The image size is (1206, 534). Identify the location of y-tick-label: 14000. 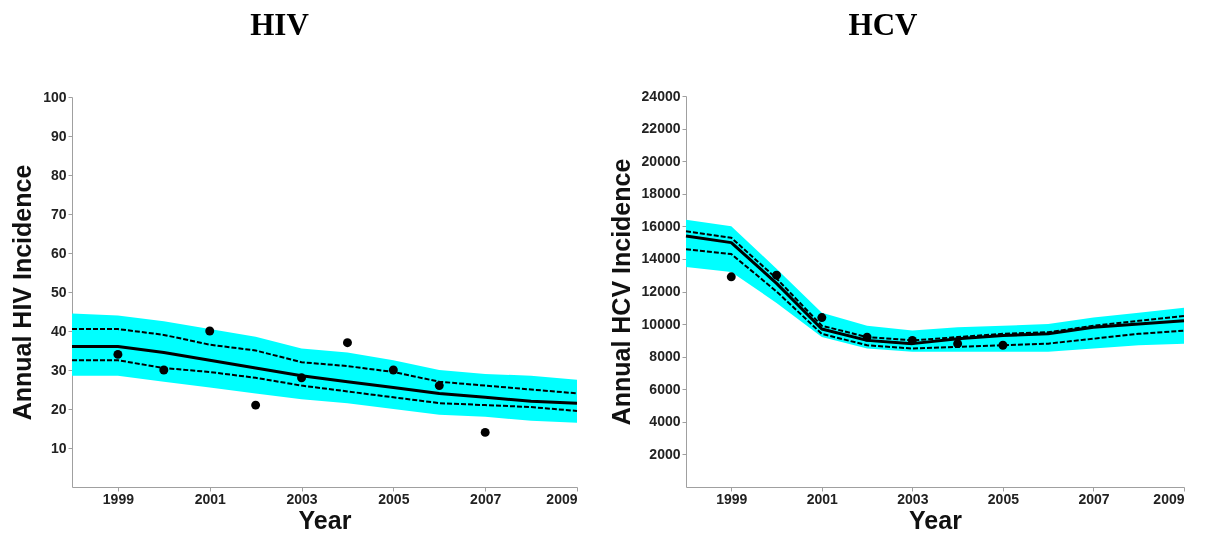
(661, 258).